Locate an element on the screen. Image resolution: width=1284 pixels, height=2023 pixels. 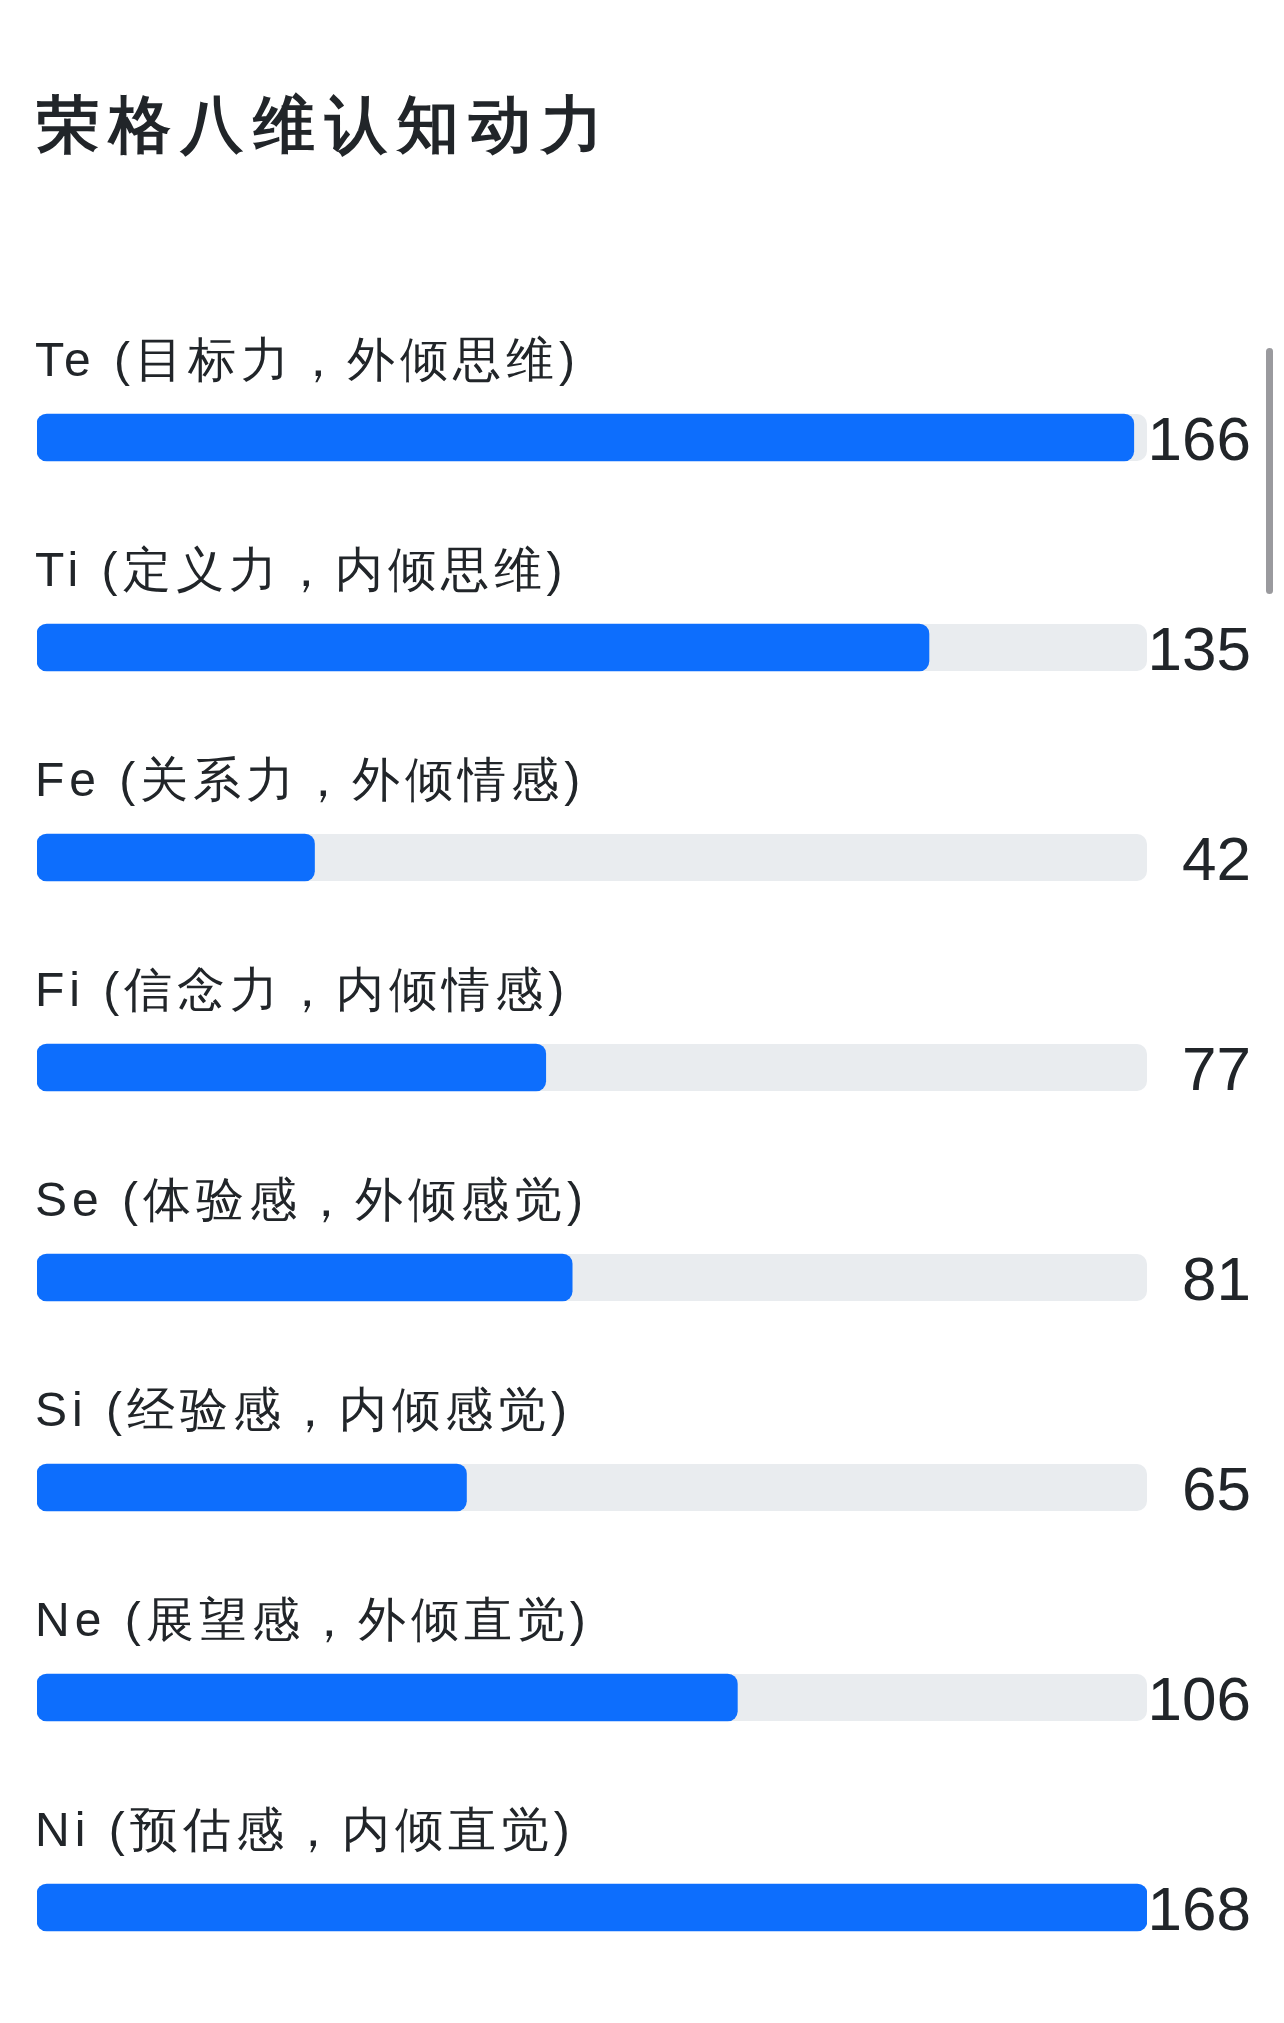
y-tick-label: Ni (预估感，内倾直觉) is located at coordinates (305, 1829).